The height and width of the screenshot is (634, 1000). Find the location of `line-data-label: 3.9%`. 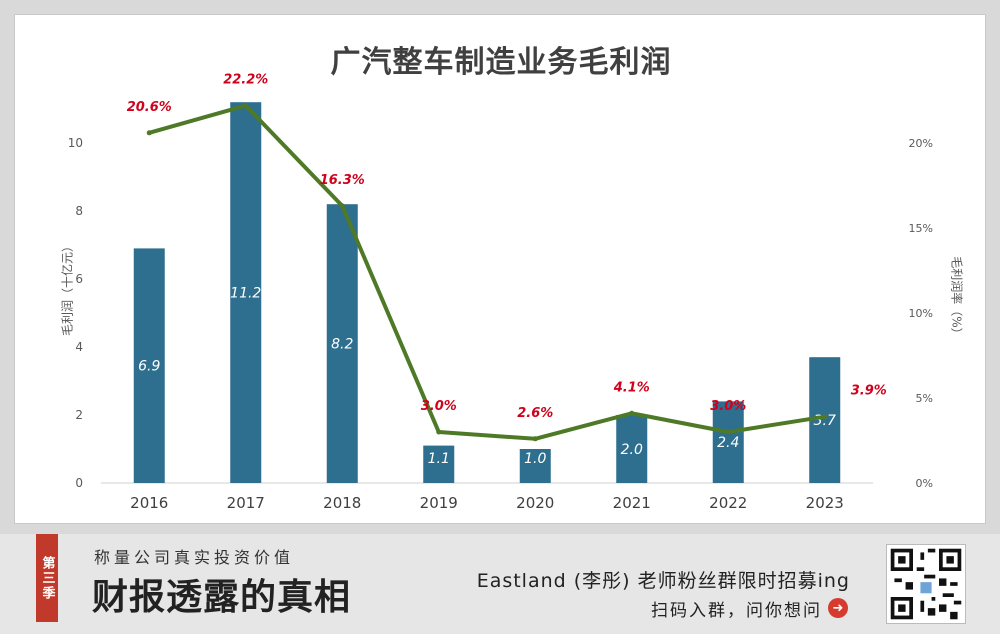

line-data-label: 3.9% is located at coordinates (869, 391).